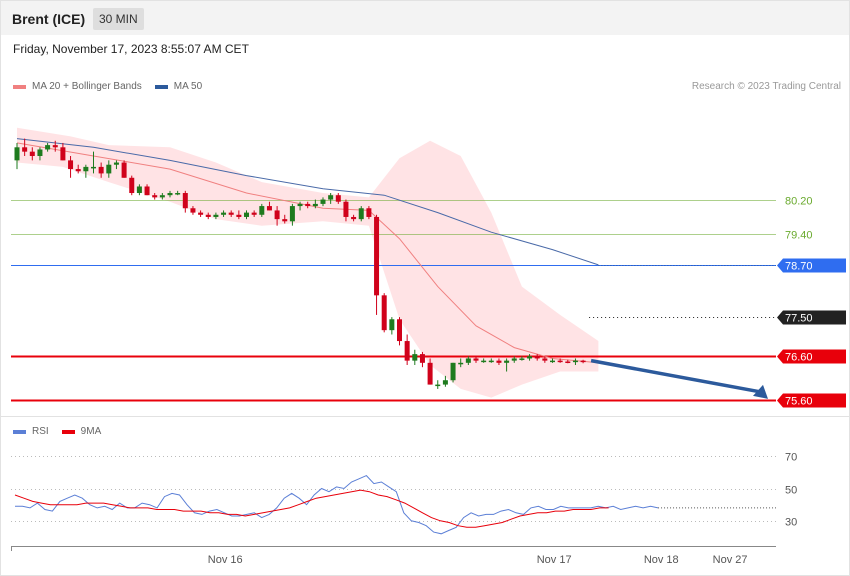 This screenshot has width=850, height=576. I want to click on rsi-series-rsi, so click(337, 505).